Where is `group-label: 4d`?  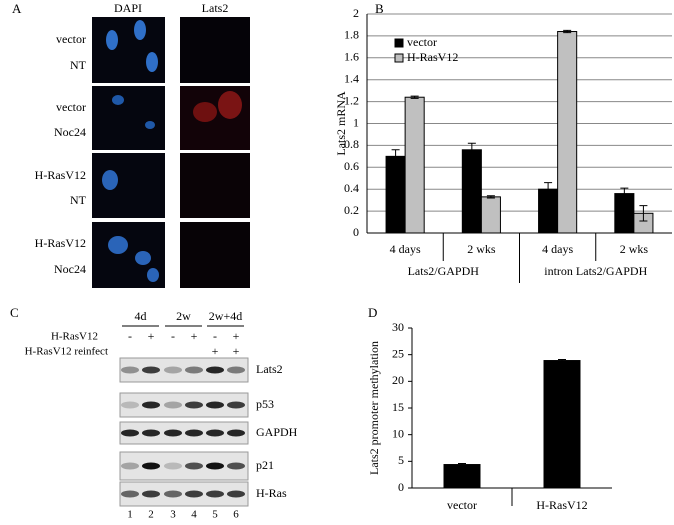 group-label: 4d is located at coordinates (141, 316).